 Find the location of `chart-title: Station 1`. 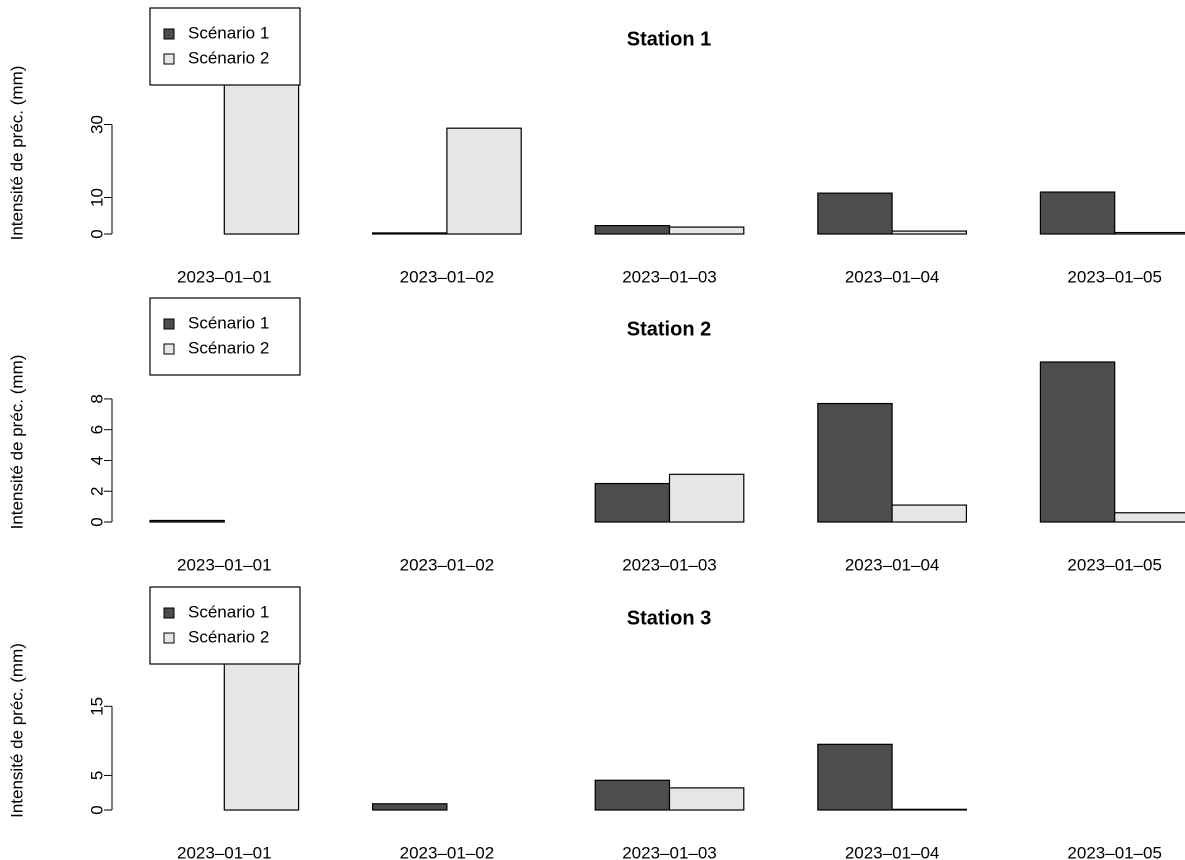

chart-title: Station 1 is located at coordinates (669, 39).